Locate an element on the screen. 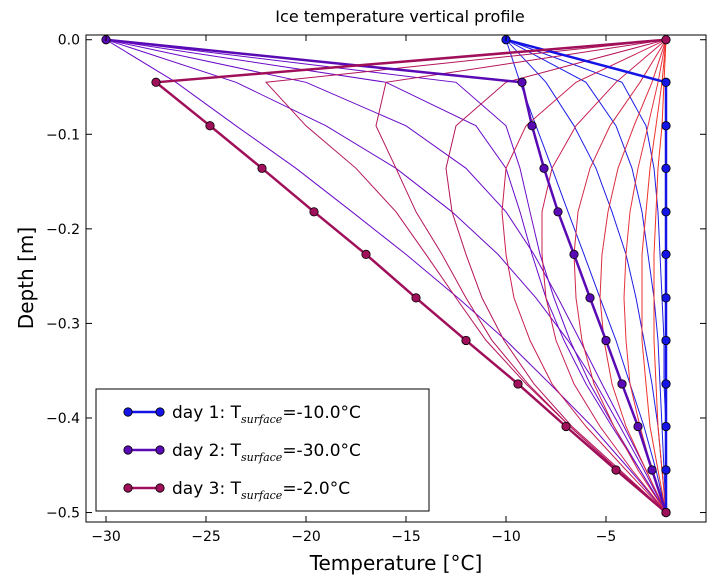 The width and height of the screenshot is (707, 581). legend-label-day-2: day 2: Tsurface=-30.0°C is located at coordinates (266, 452).